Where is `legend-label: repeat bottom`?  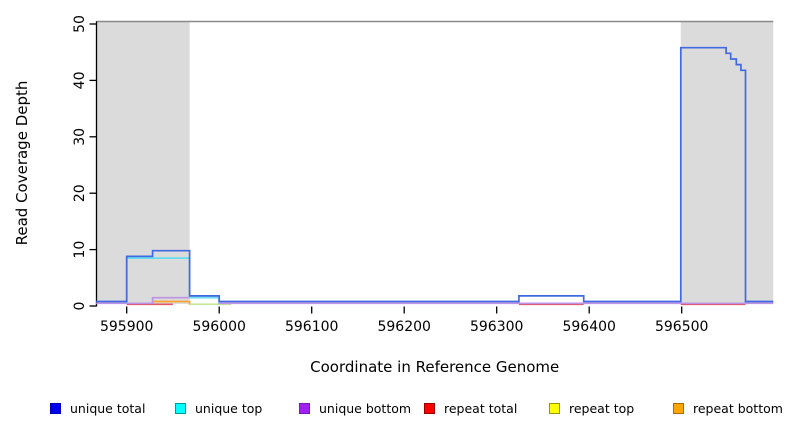
legend-label: repeat bottom is located at coordinates (738, 408).